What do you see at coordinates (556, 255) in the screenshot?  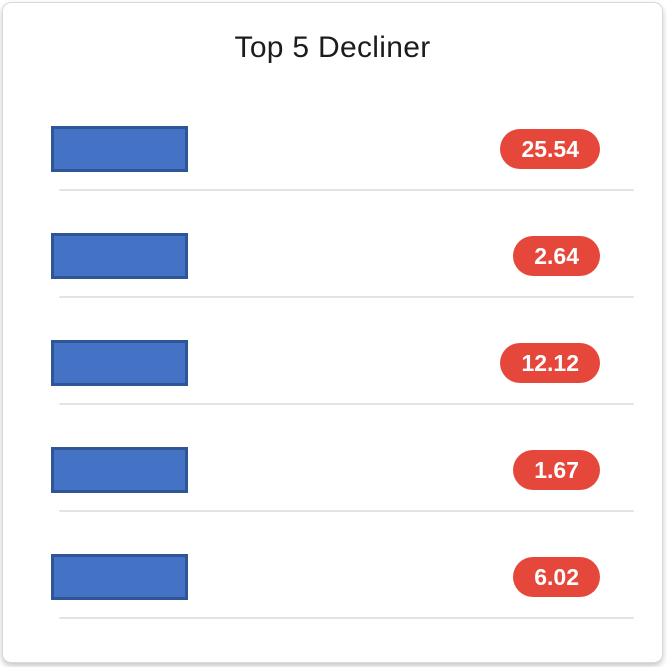 I see `value-badge: 2.64` at bounding box center [556, 255].